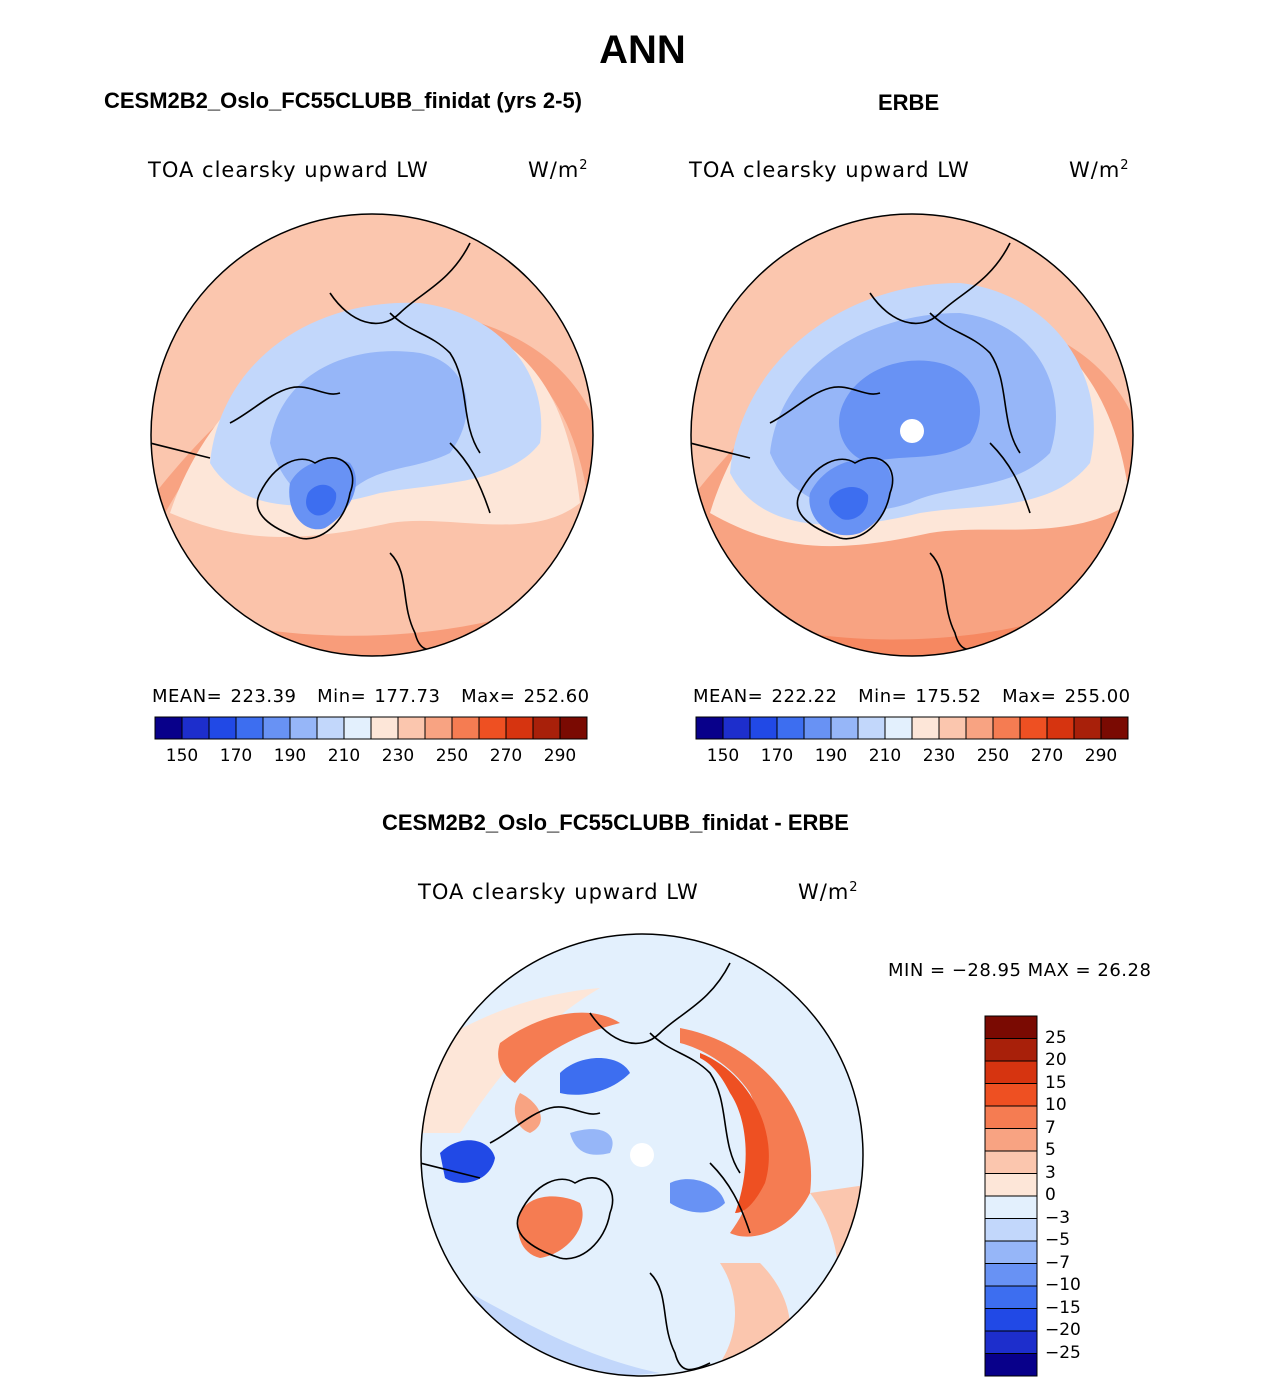  I want to click on model-colorbar-tick-label: 210, so click(344, 756).